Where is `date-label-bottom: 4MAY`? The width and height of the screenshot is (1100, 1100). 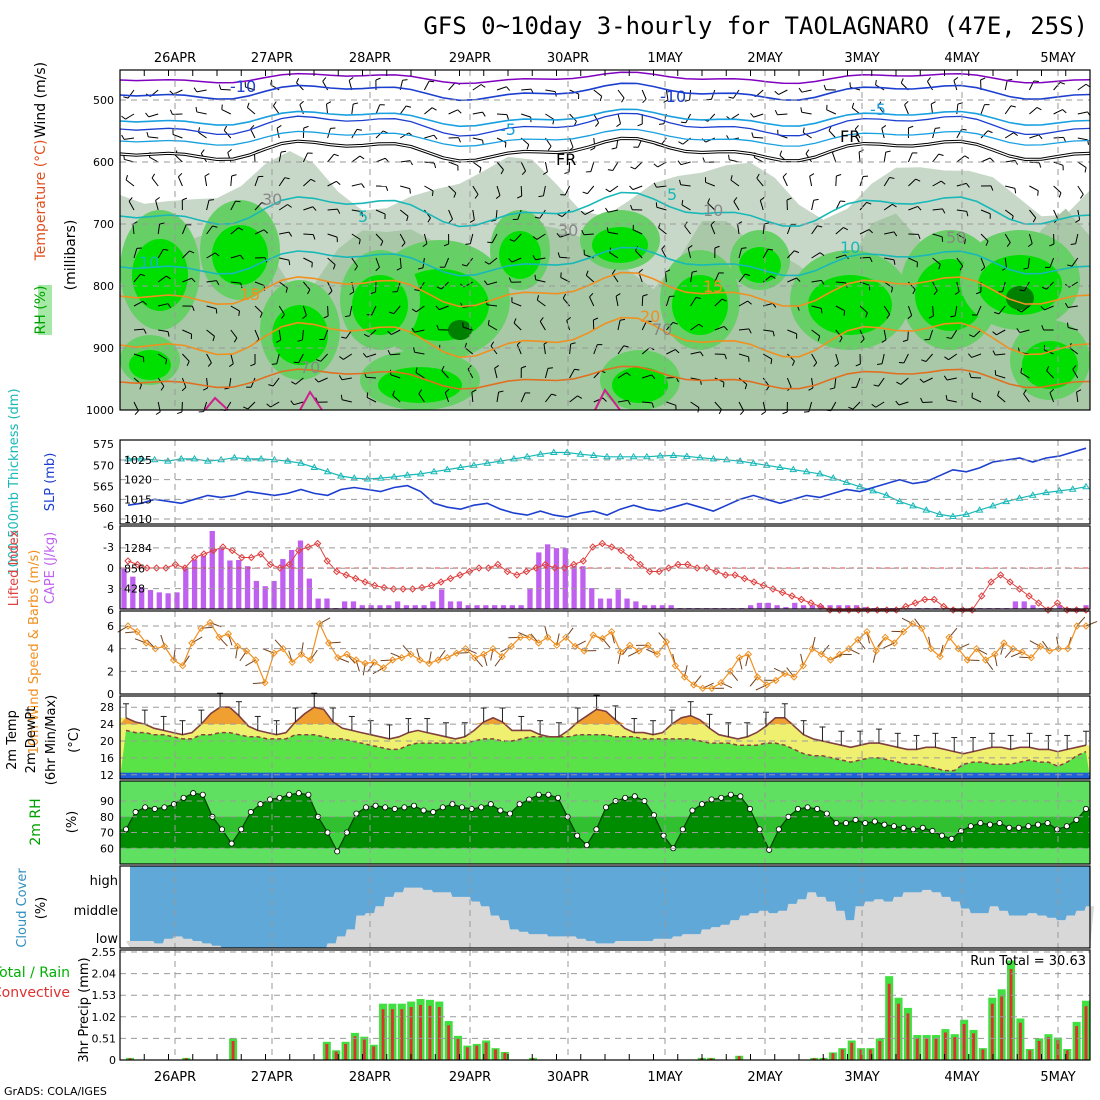 date-label-bottom: 4MAY is located at coordinates (961, 1077).